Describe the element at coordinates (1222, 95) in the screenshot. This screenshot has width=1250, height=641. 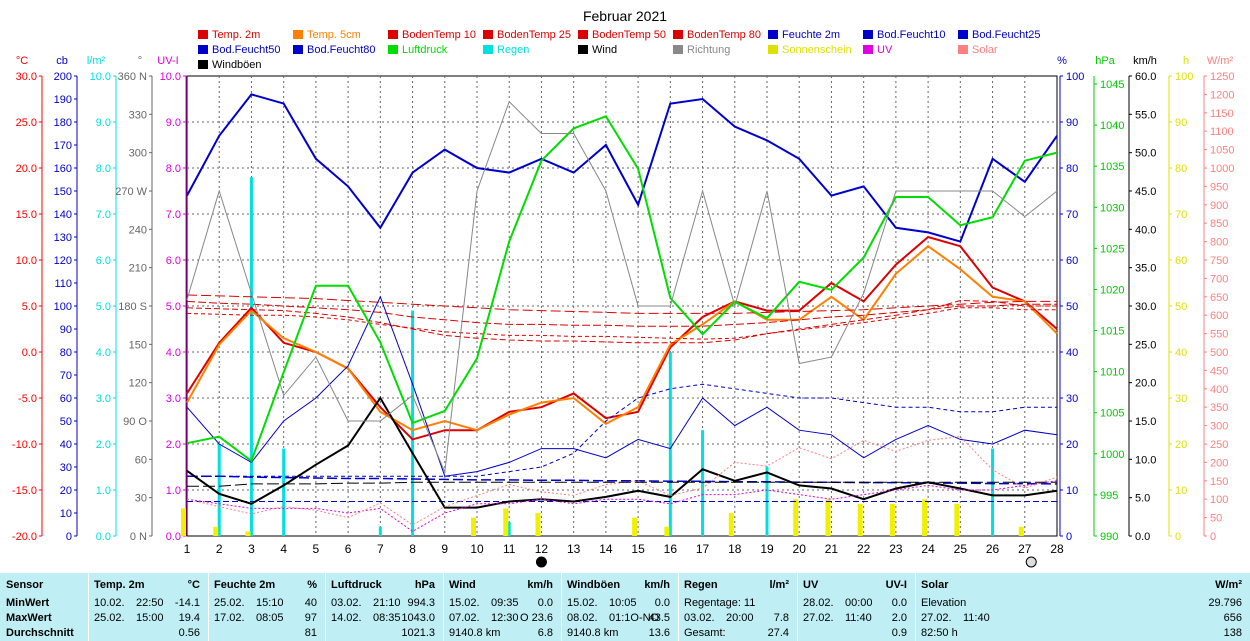
I see `axis-tick-label: 1200` at that location.